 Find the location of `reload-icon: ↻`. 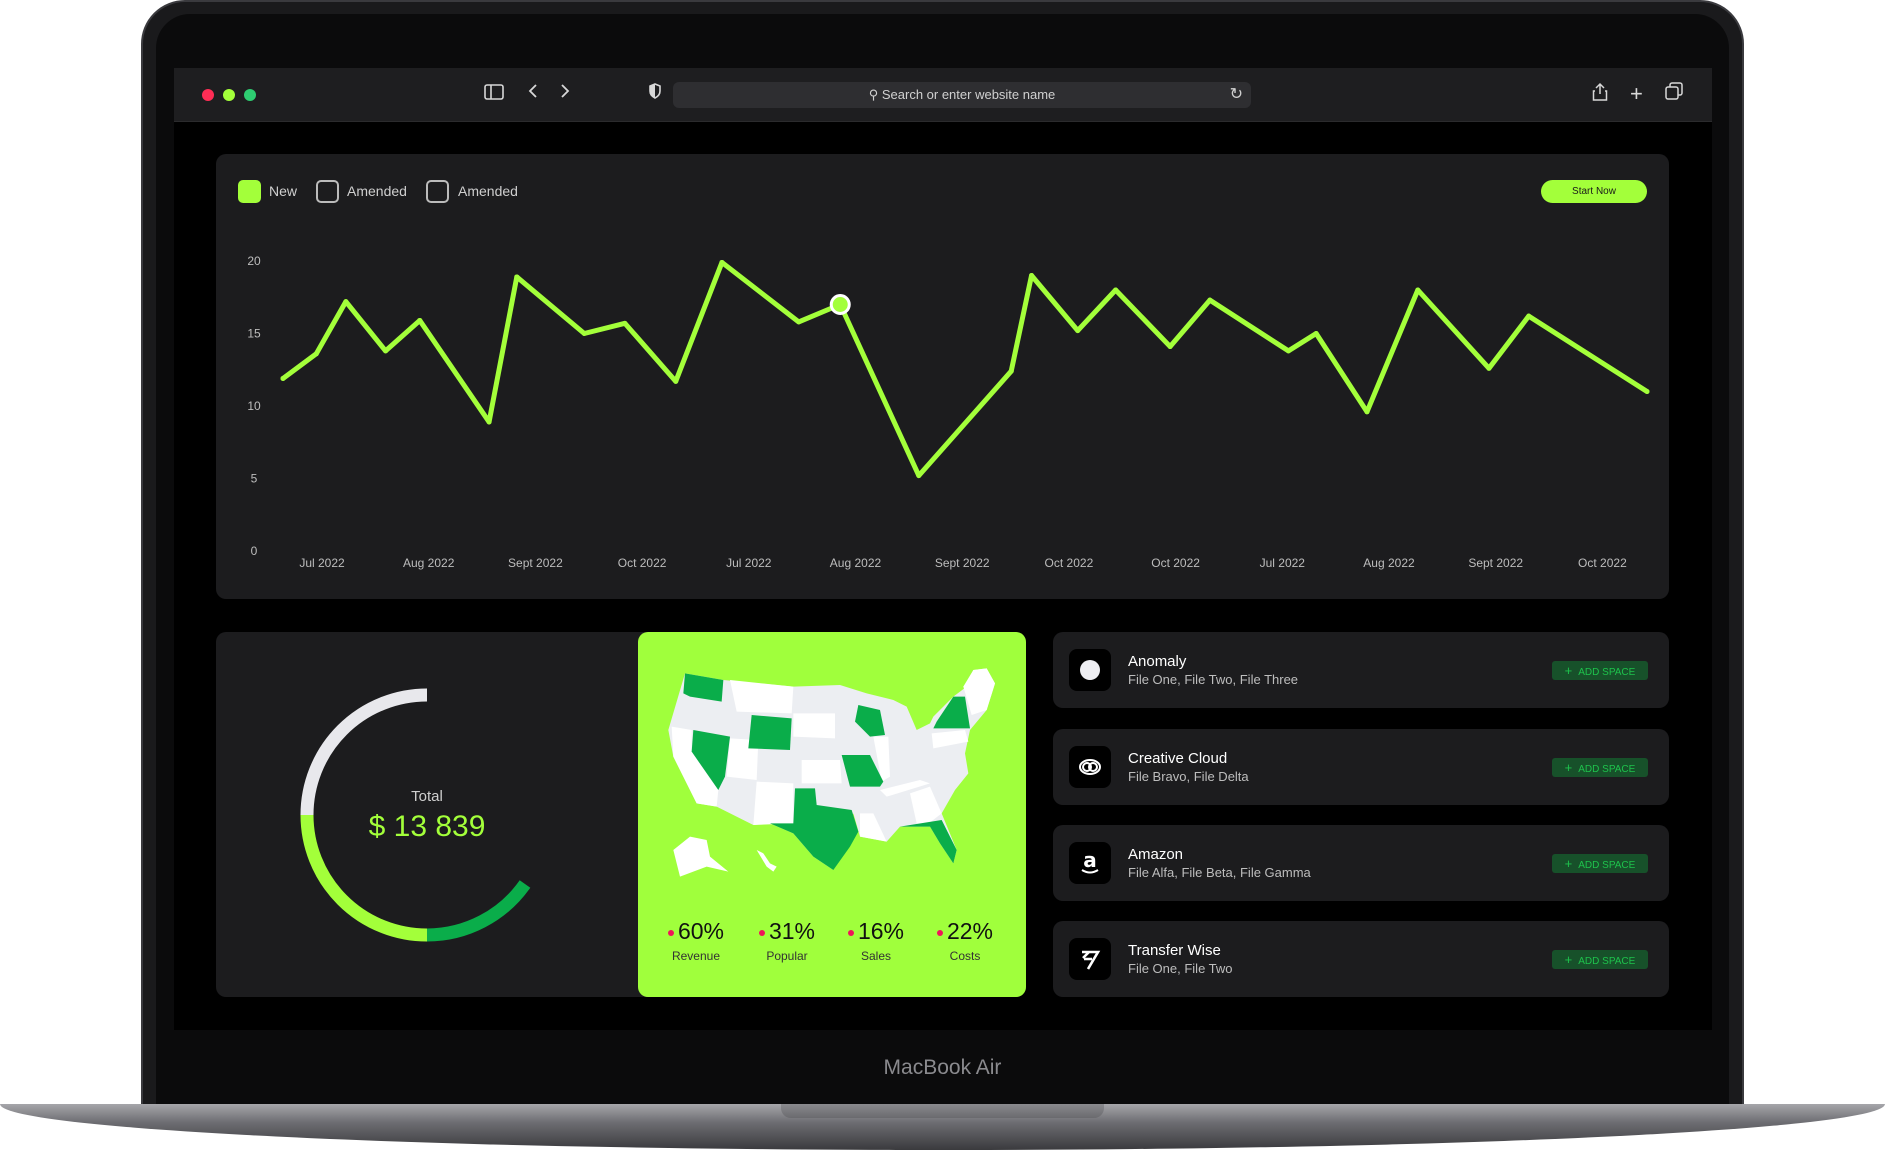

reload-icon: ↻ is located at coordinates (1236, 94).